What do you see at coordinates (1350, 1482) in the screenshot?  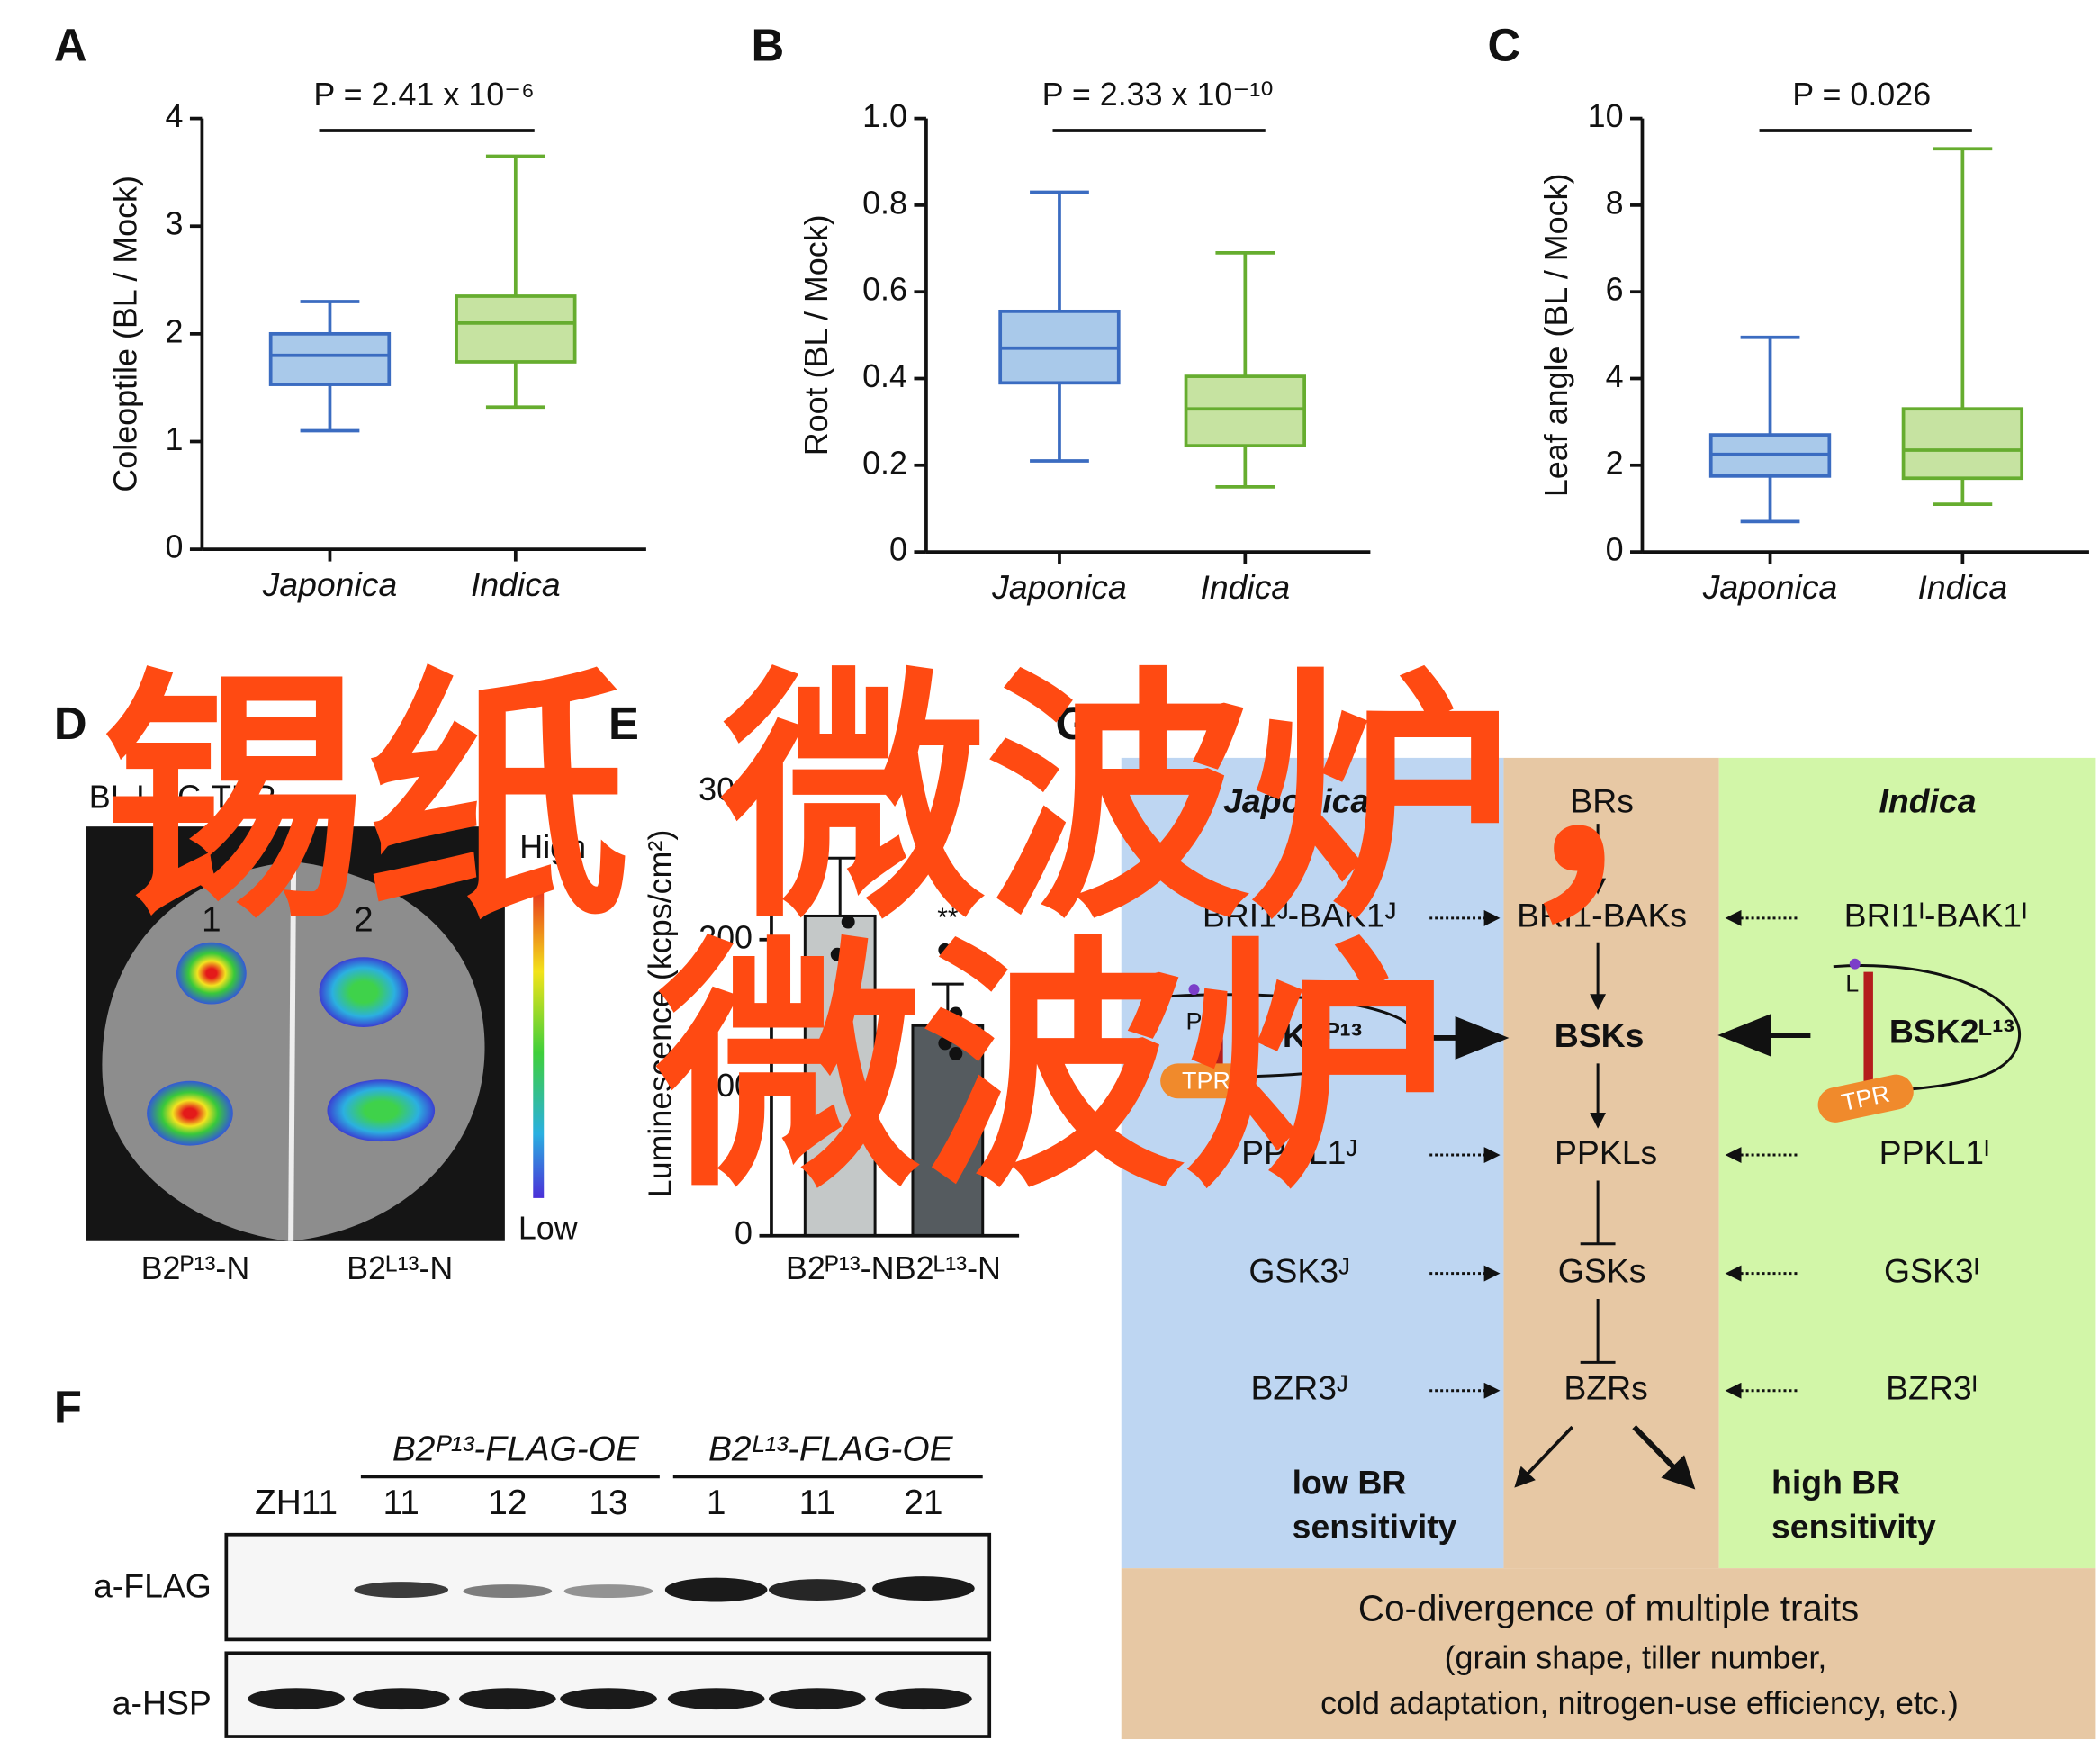 I see `low-sensitivity: low BR` at bounding box center [1350, 1482].